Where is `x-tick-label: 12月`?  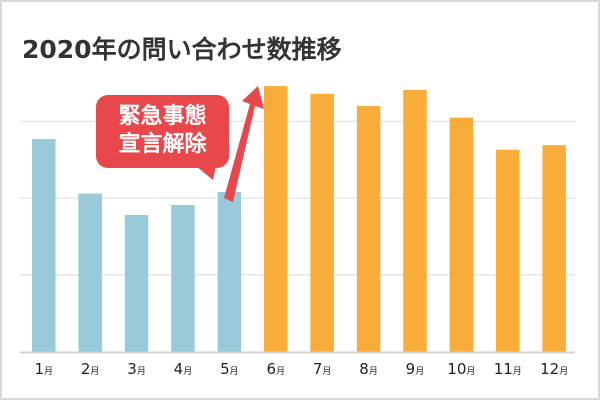
x-tick-label: 12月 is located at coordinates (554, 369).